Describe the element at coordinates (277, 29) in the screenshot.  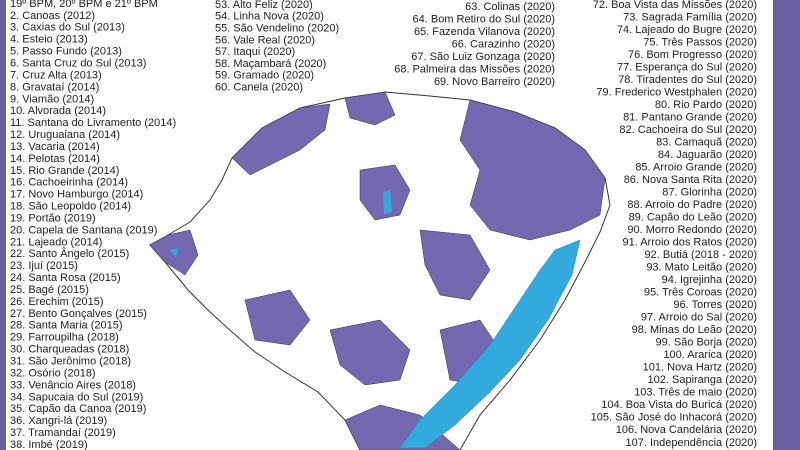
I see `list-item: 55. São Vendelino (2020)` at that location.